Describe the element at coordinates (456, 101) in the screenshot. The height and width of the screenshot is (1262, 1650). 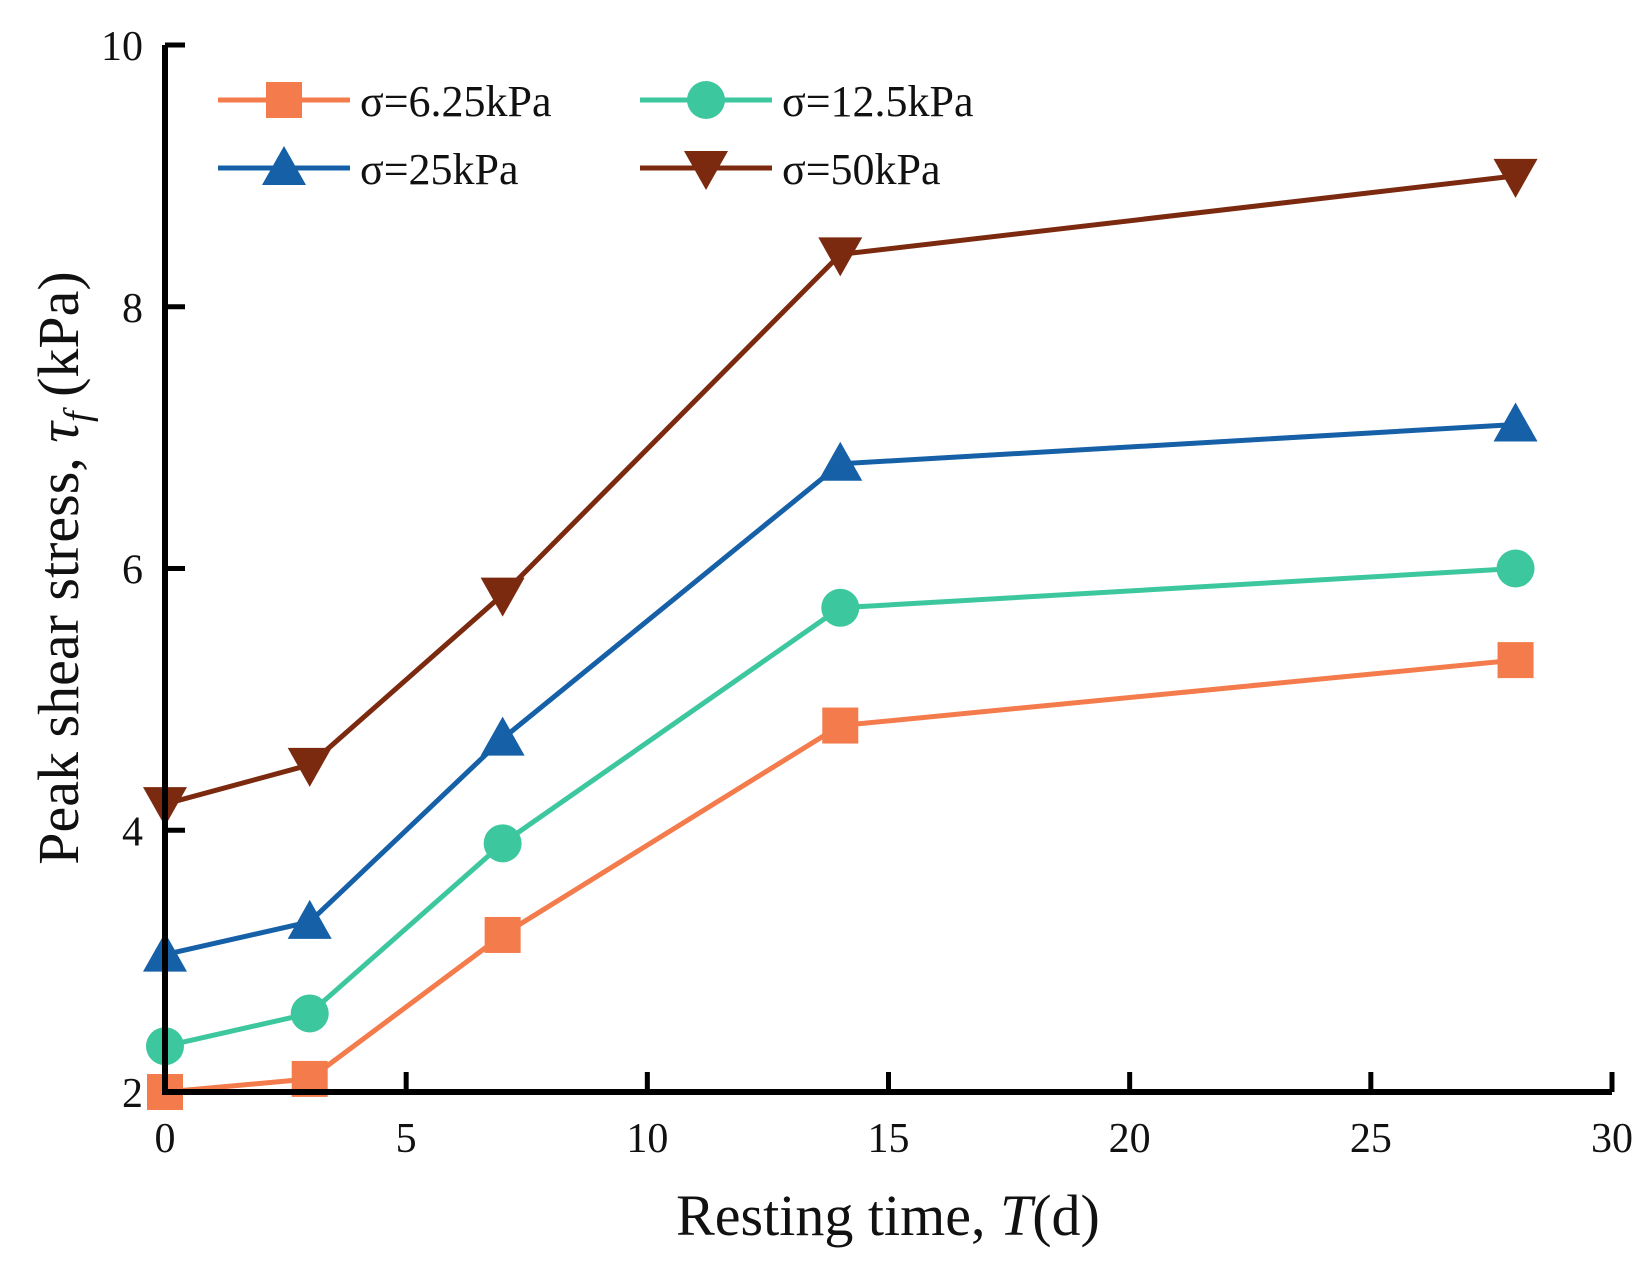
I see `legend-label: σ=6.25kPa` at that location.